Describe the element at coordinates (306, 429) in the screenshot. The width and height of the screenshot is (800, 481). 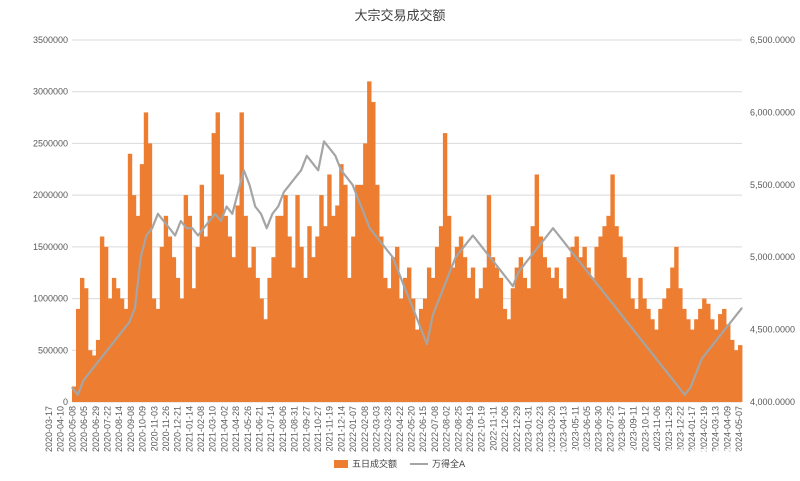
I see `x-tick-label: 2021-09-27` at that location.